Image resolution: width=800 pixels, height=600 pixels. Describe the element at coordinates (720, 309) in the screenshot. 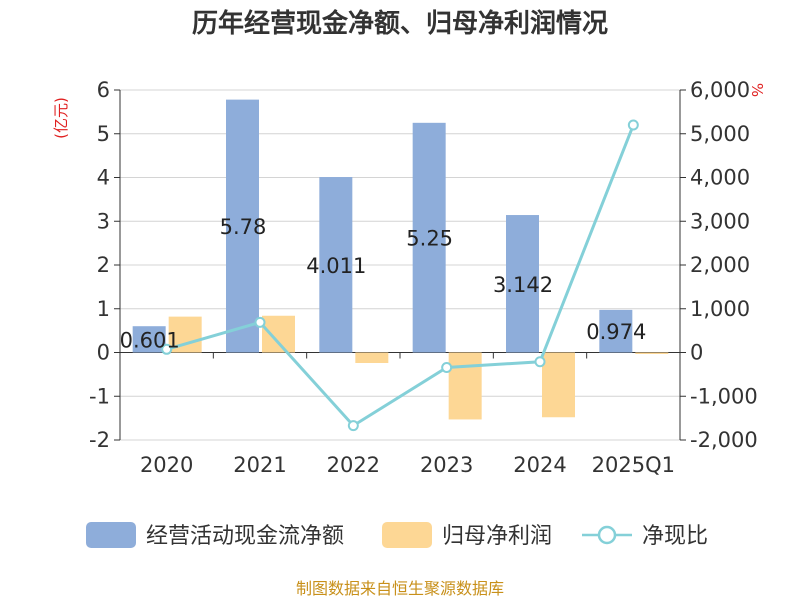

I see `y-right-tick-label: 1,000` at that location.